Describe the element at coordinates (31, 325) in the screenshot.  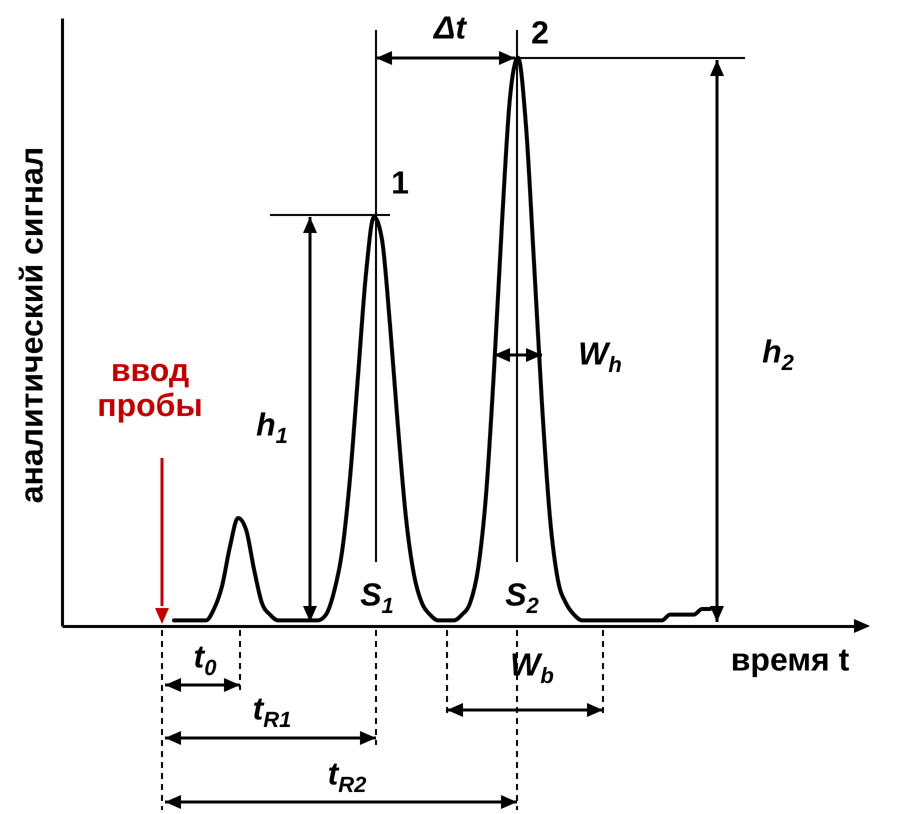
I see `y-axis-title: аналитический сигнал` at that location.